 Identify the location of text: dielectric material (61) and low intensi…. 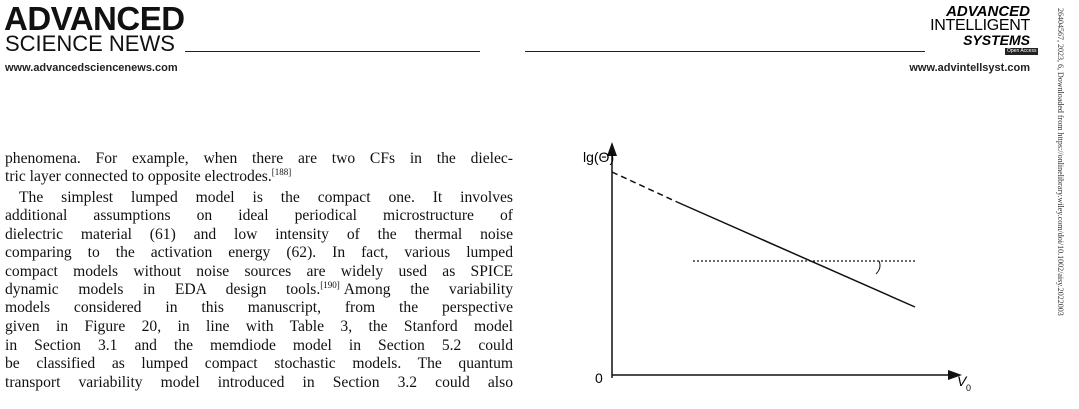
(259, 234).